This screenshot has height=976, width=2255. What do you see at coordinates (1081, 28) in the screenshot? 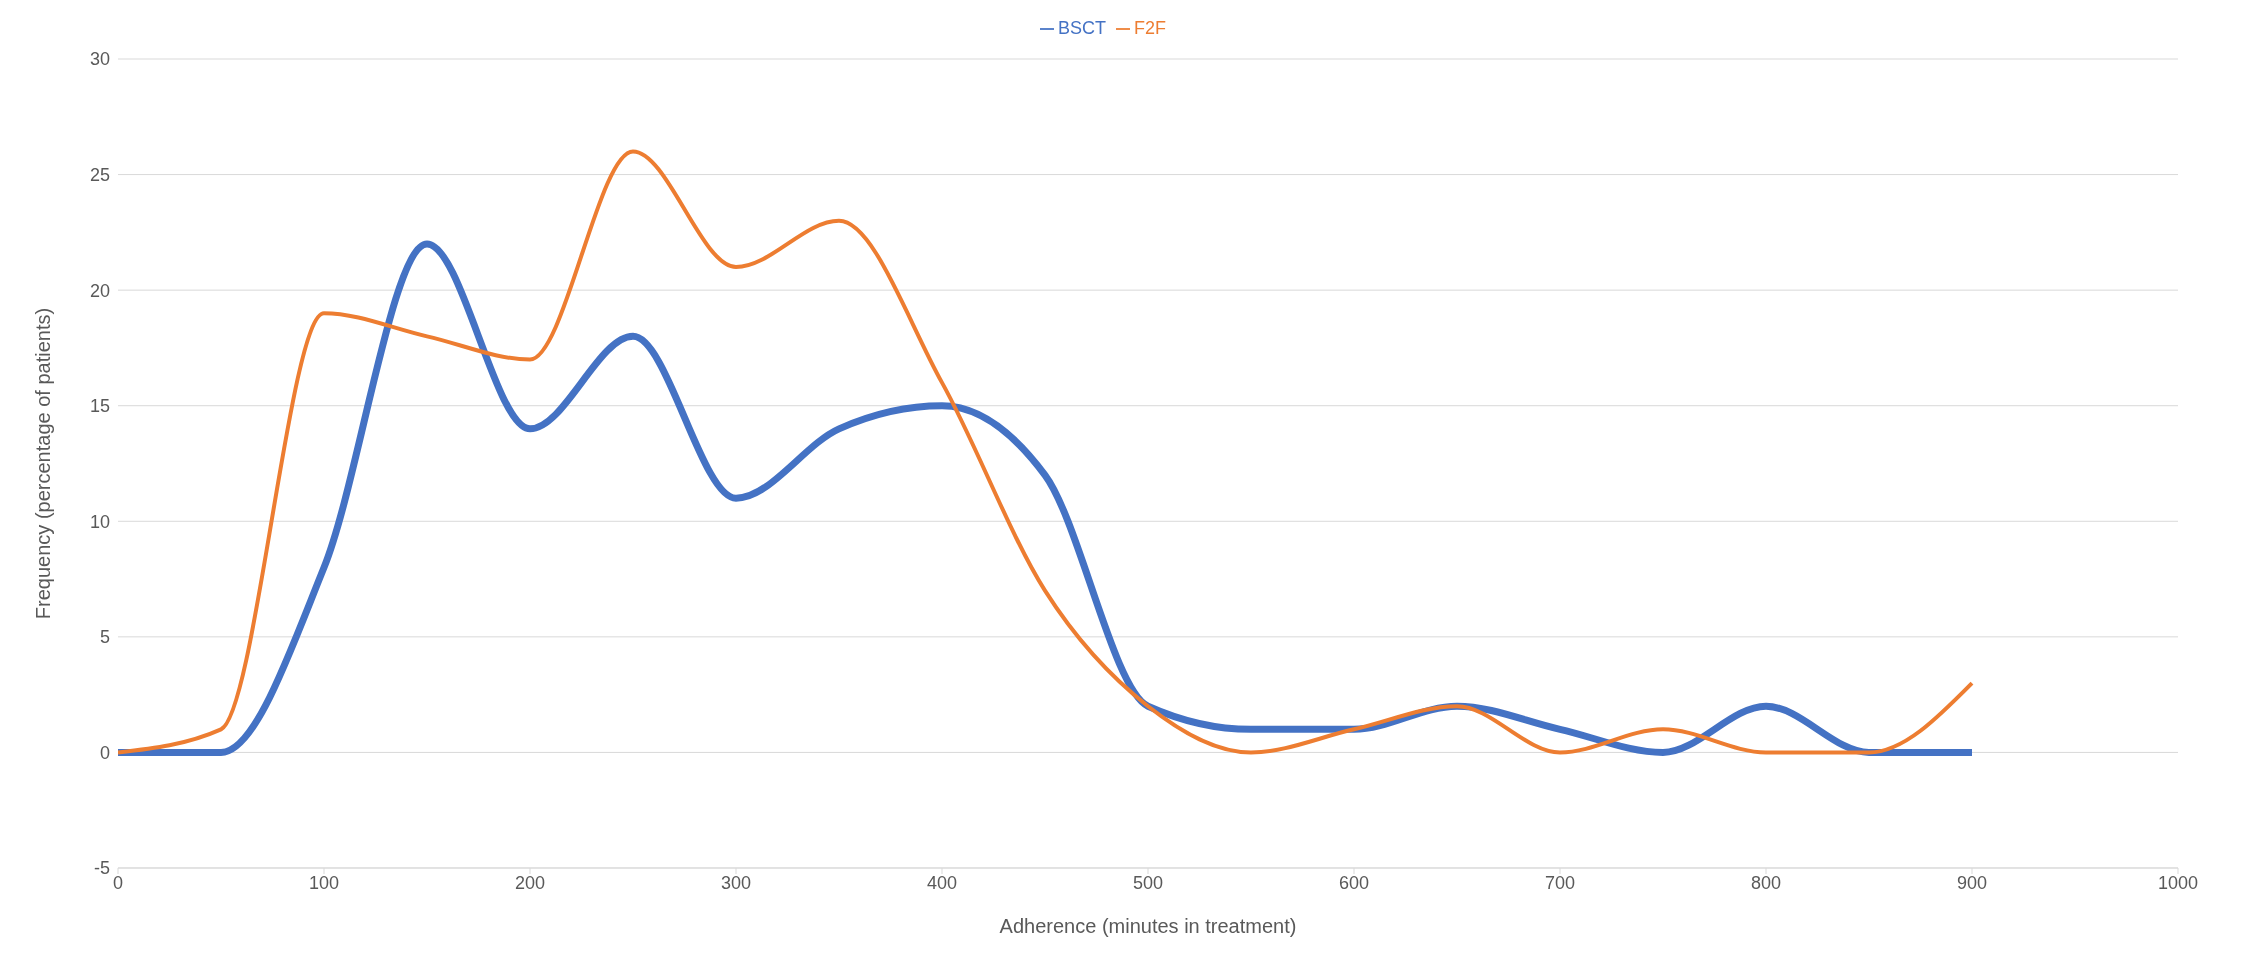
I see `legend-label: BSCT` at bounding box center [1081, 28].